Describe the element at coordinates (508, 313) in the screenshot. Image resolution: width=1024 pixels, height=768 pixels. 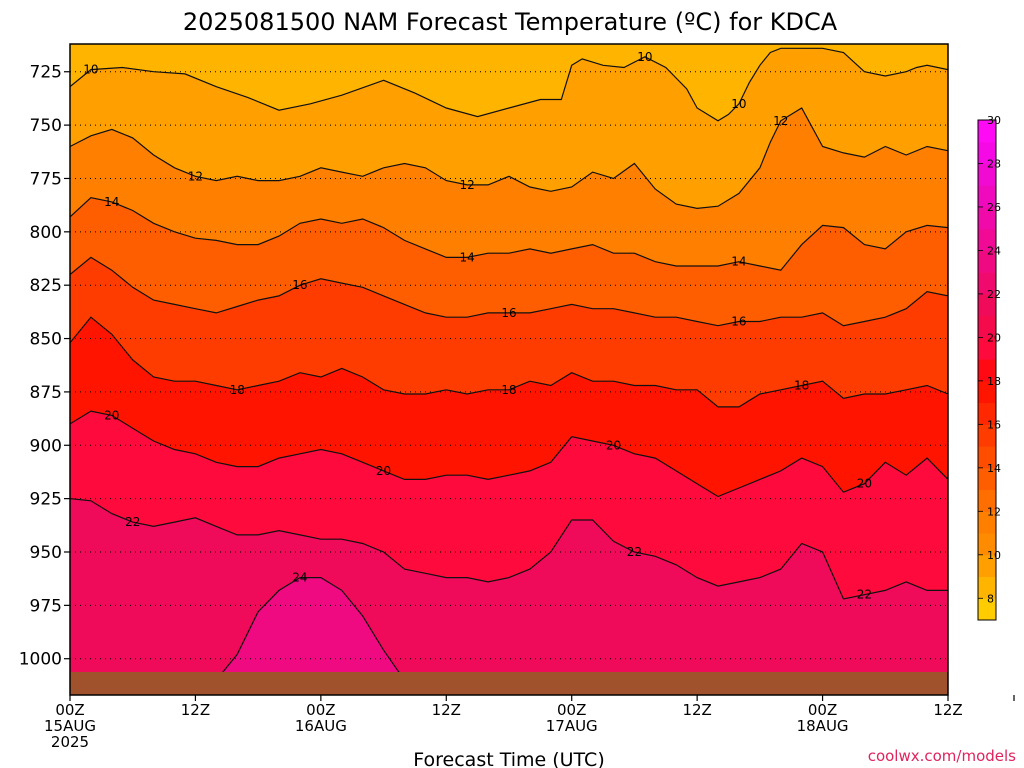
I see `contour-label-16-1: 16` at that location.